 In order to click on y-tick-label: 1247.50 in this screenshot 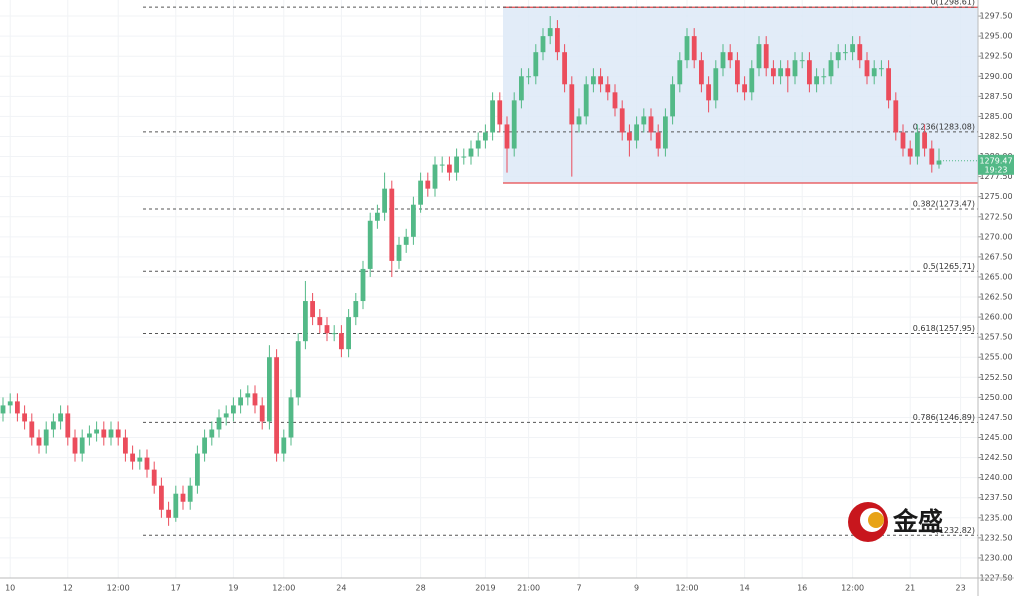, I will do `click(995, 417)`.